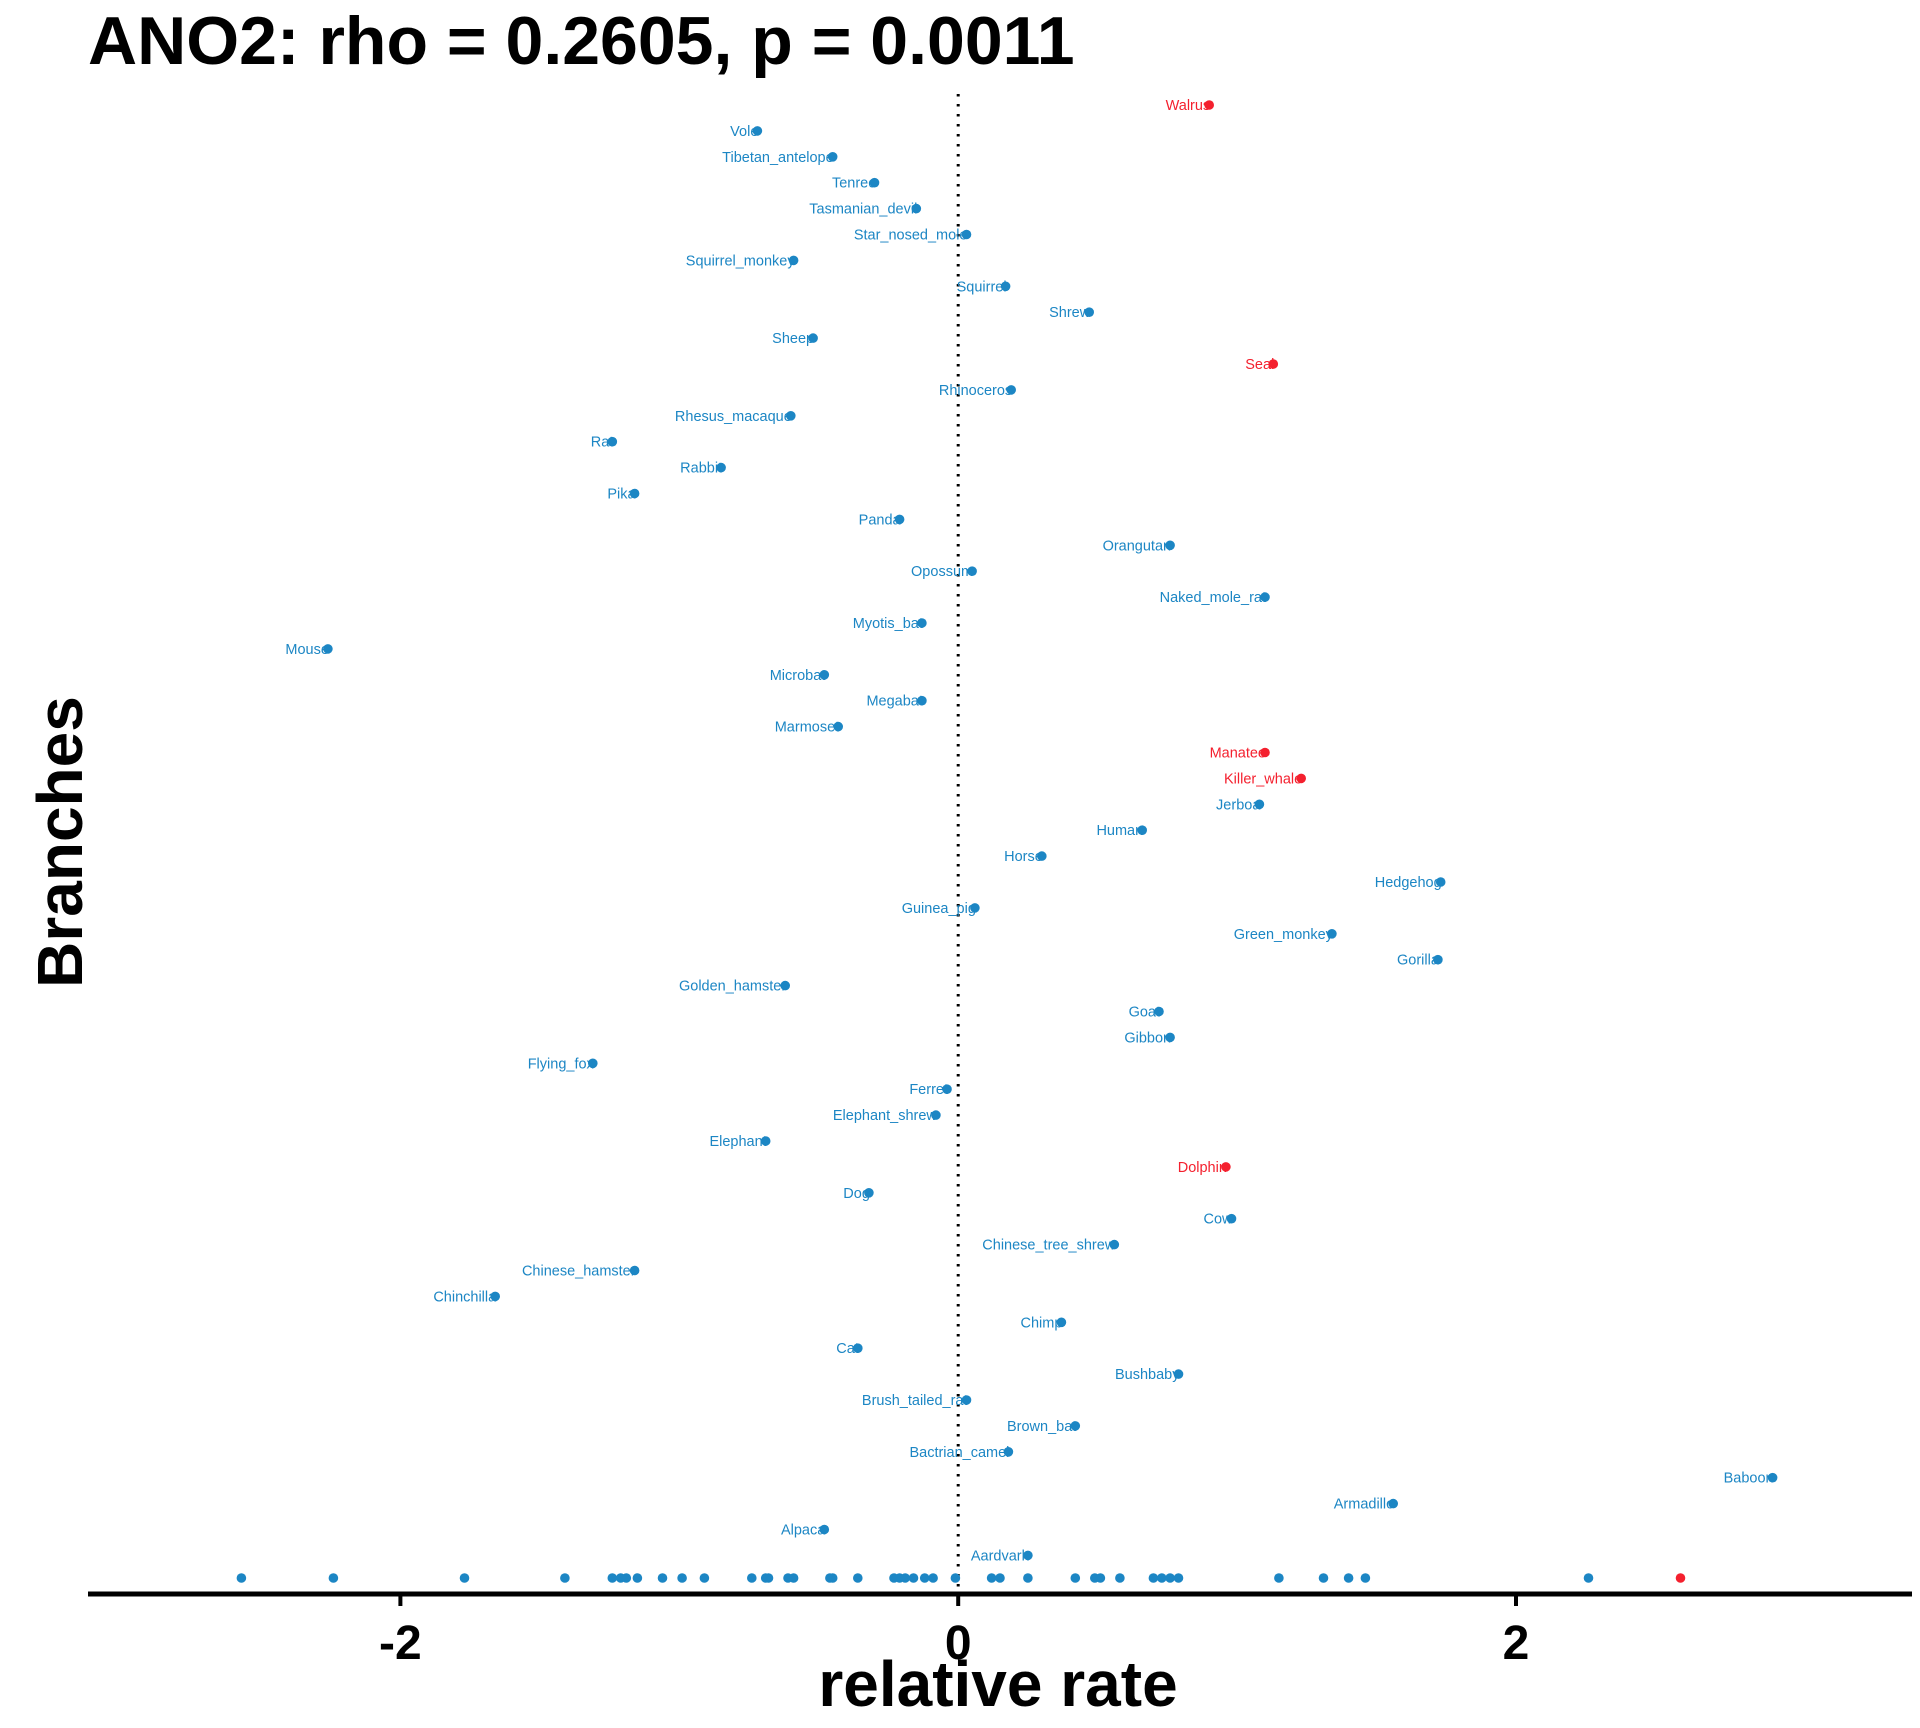  I want to click on point-label: Shrew, so click(1070, 313).